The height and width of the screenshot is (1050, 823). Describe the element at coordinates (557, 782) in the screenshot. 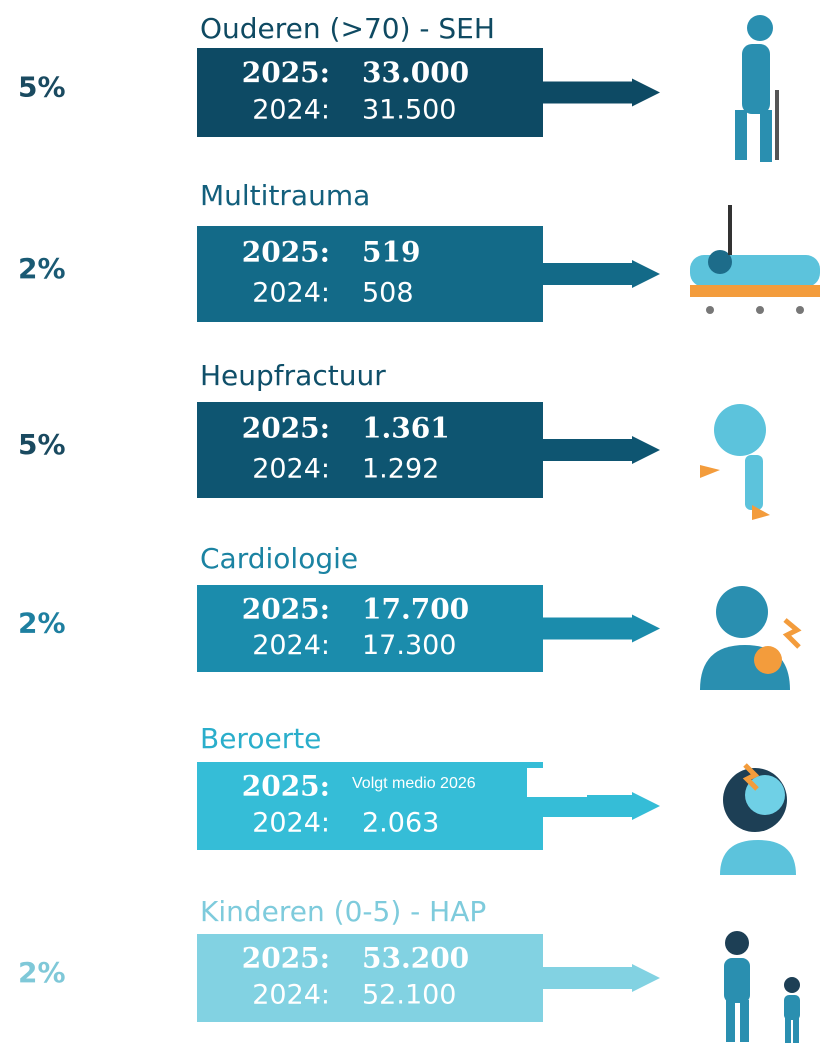

I see `note-bg` at that location.